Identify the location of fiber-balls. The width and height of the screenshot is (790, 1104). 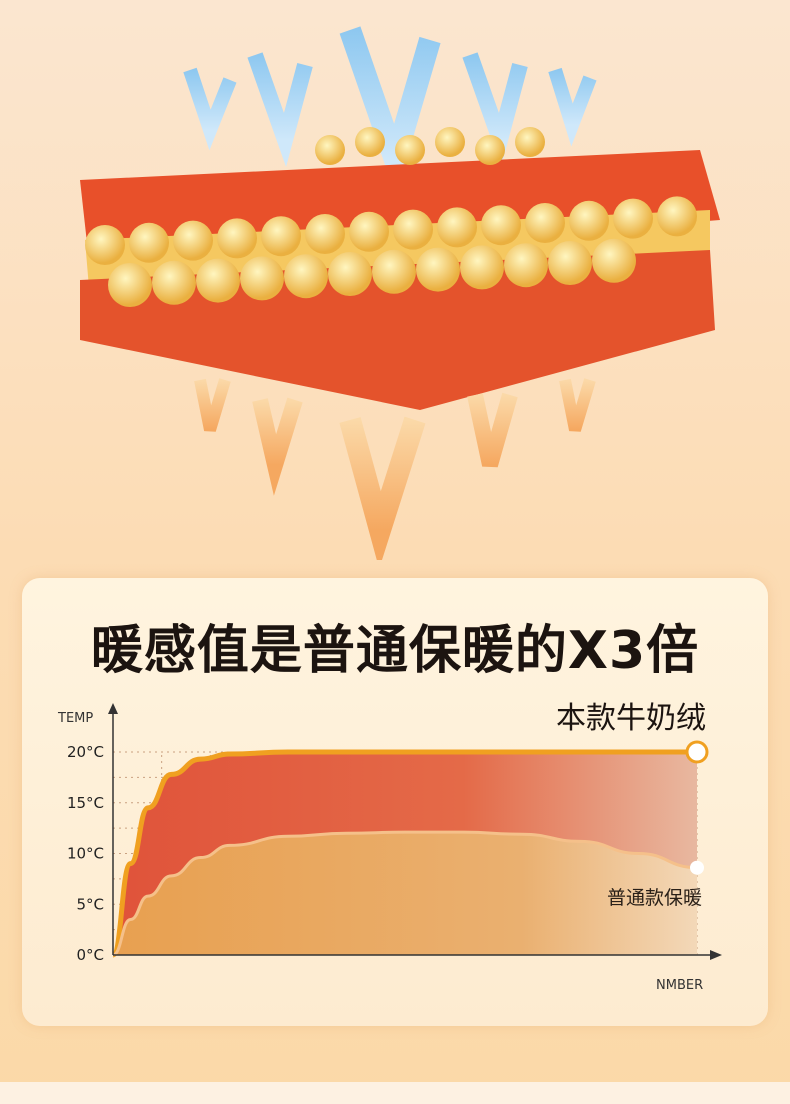
(391, 217).